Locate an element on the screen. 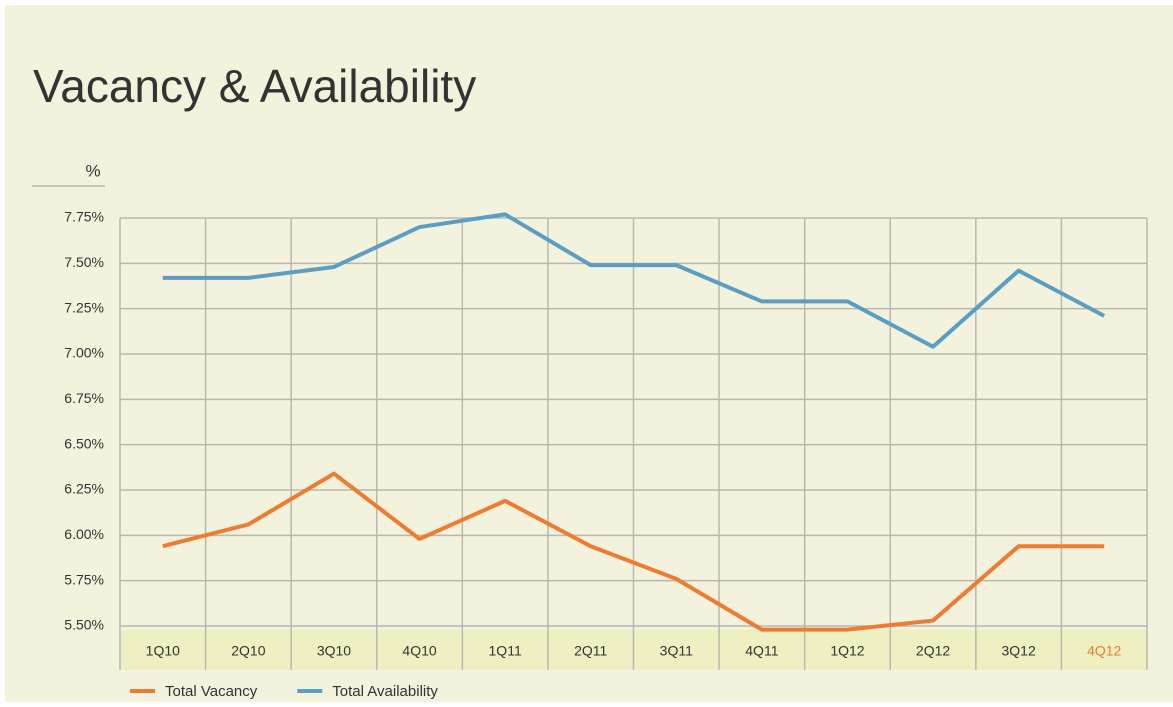  chart-title: Vacancy & Availability is located at coordinates (254, 86).